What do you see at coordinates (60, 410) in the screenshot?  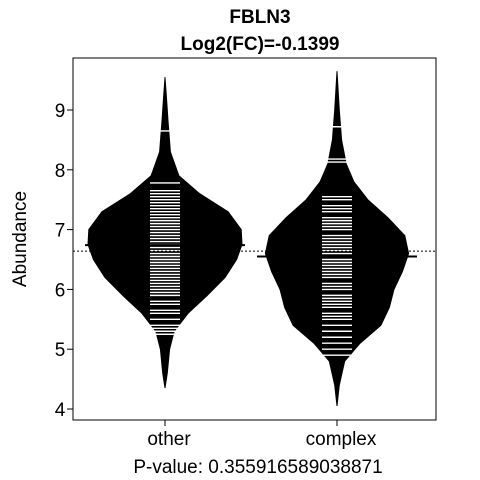 I see `y-tick-label: 4` at bounding box center [60, 410].